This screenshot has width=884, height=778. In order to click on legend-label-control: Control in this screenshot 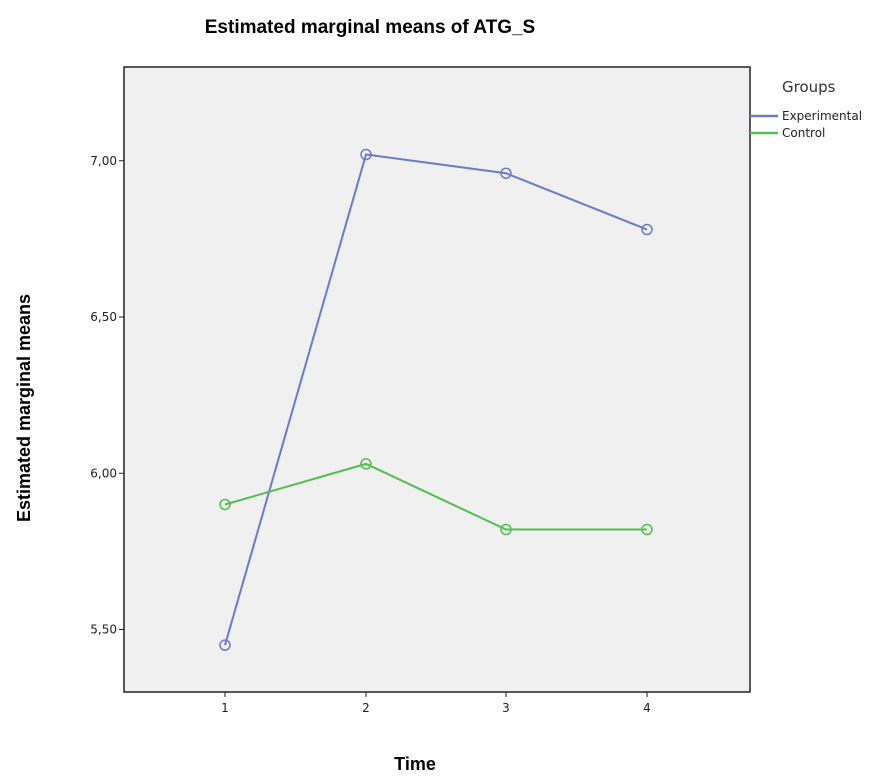, I will do `click(803, 133)`.